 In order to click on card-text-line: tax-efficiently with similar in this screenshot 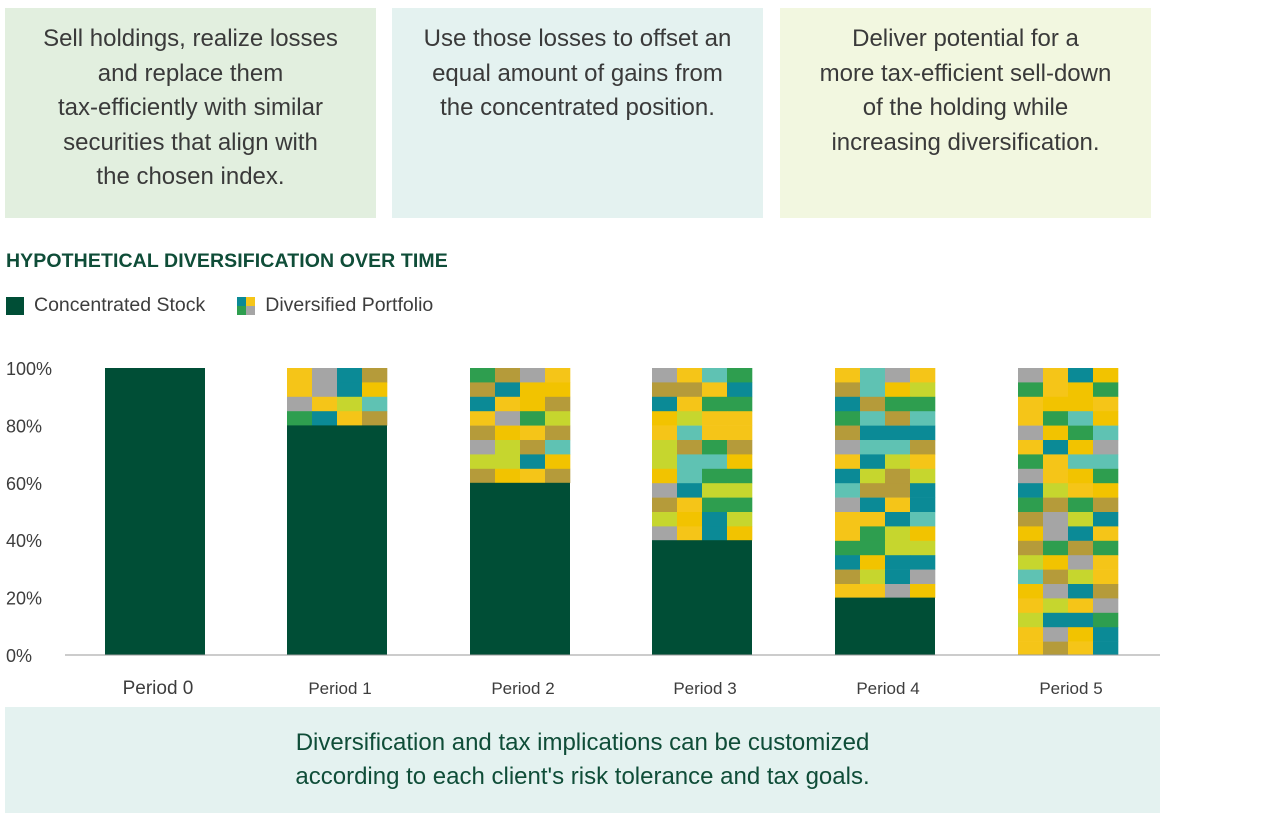, I will do `click(190, 107)`.